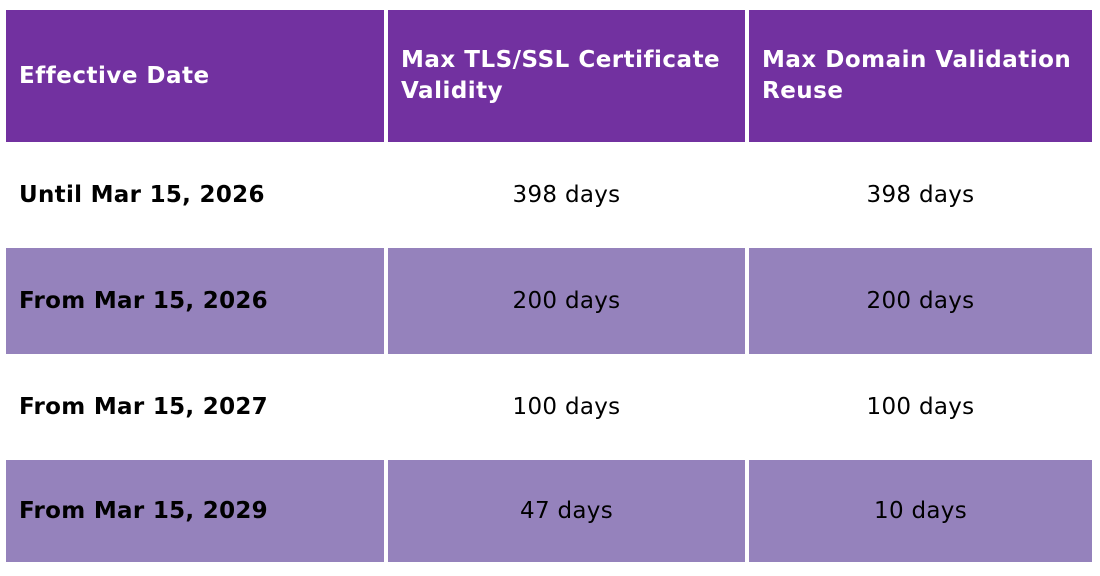  I want to click on row-4-certificate-validity: 47 days, so click(566, 511).